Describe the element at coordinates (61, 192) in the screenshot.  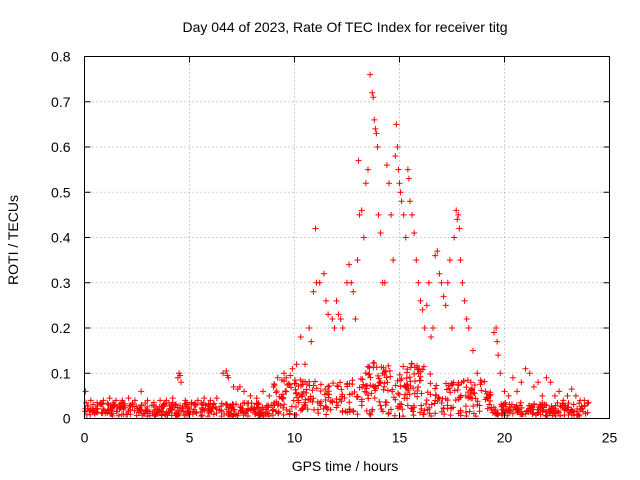
I see `y-tick-label: 0.5` at that location.